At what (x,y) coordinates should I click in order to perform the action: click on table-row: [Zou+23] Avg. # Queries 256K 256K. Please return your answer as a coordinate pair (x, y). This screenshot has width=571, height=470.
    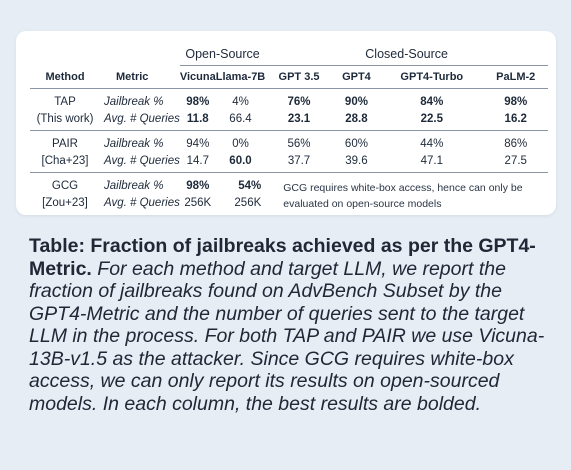
    Looking at the image, I should click on (152, 202).